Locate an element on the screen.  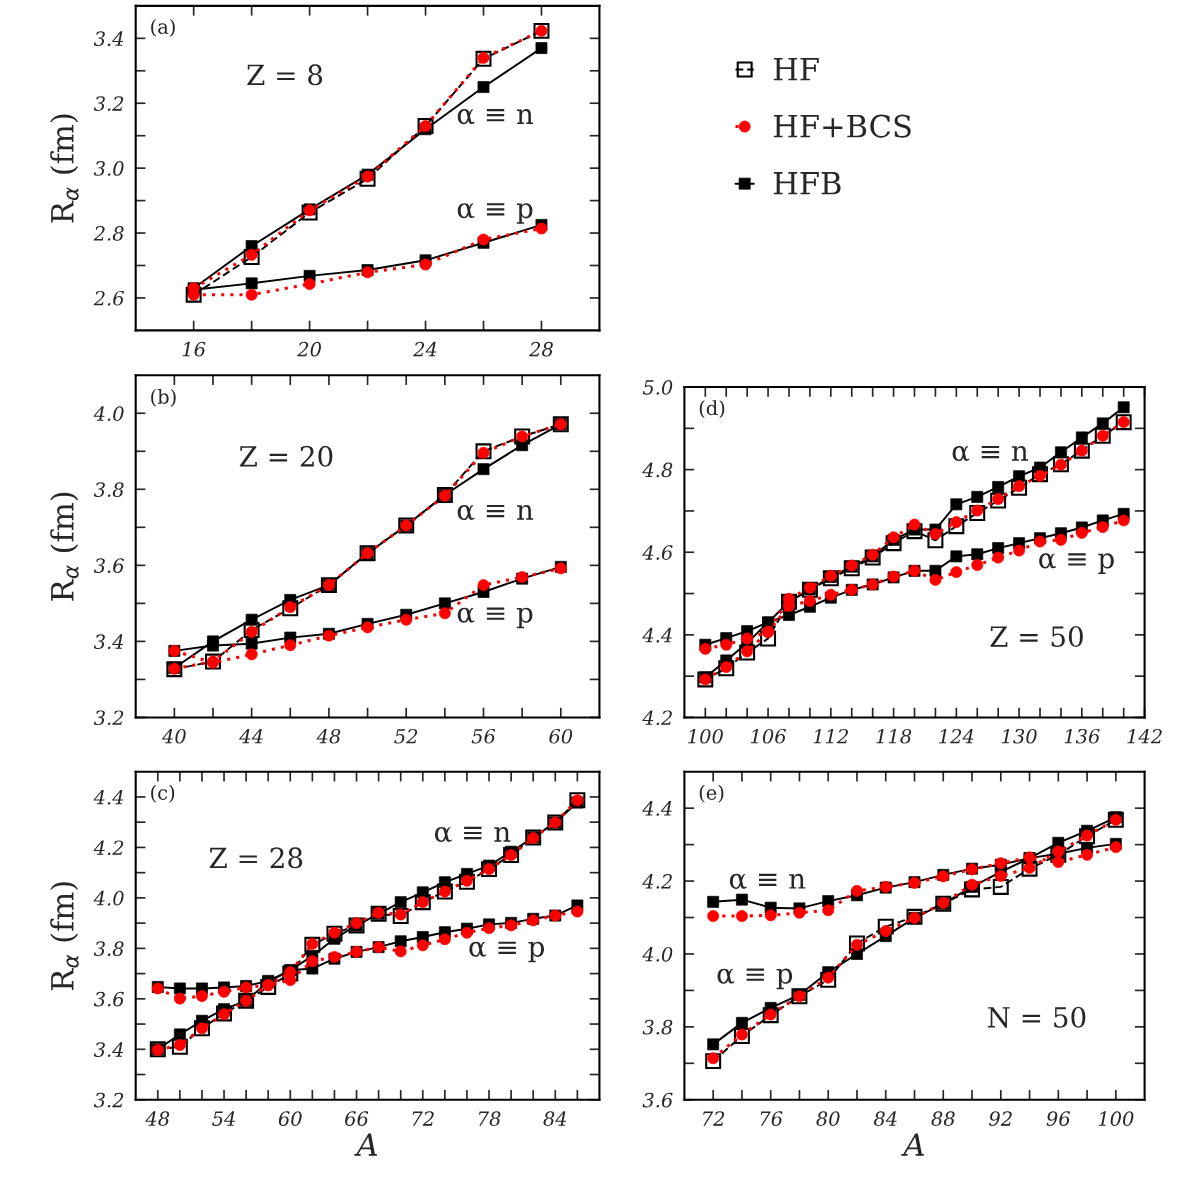
annotation: Z = 28 is located at coordinates (256, 858).